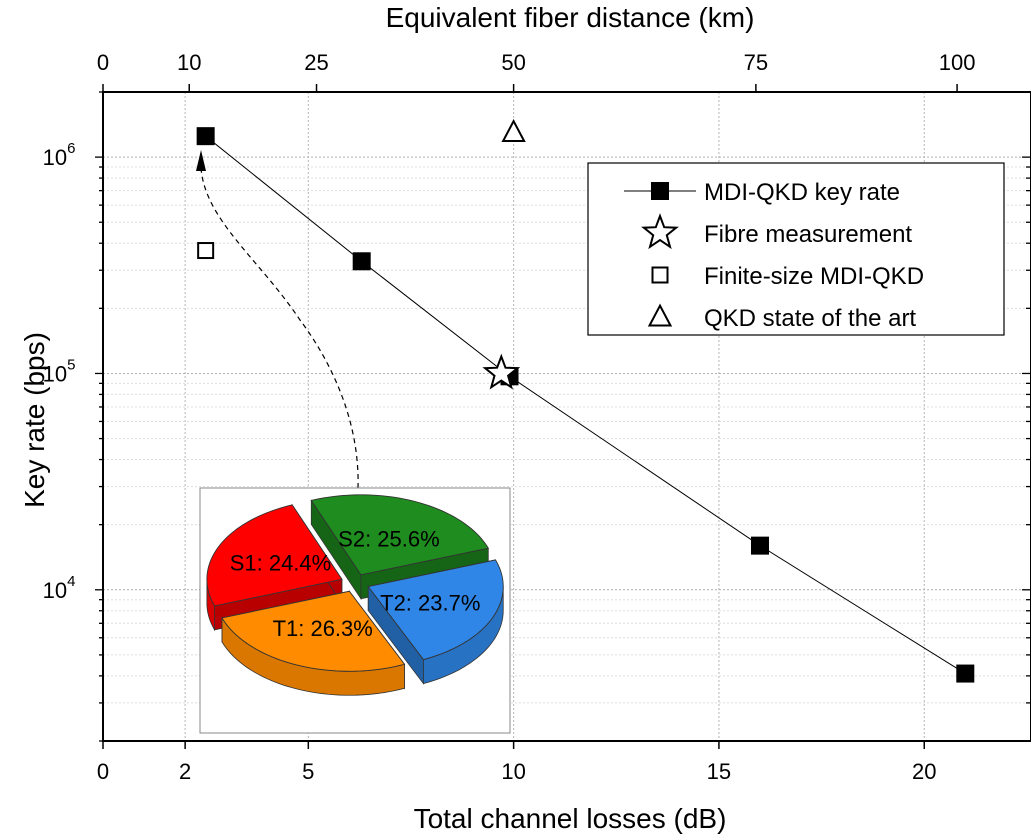  What do you see at coordinates (316, 62) in the screenshot?
I see `top-x-tick-label: 25` at bounding box center [316, 62].